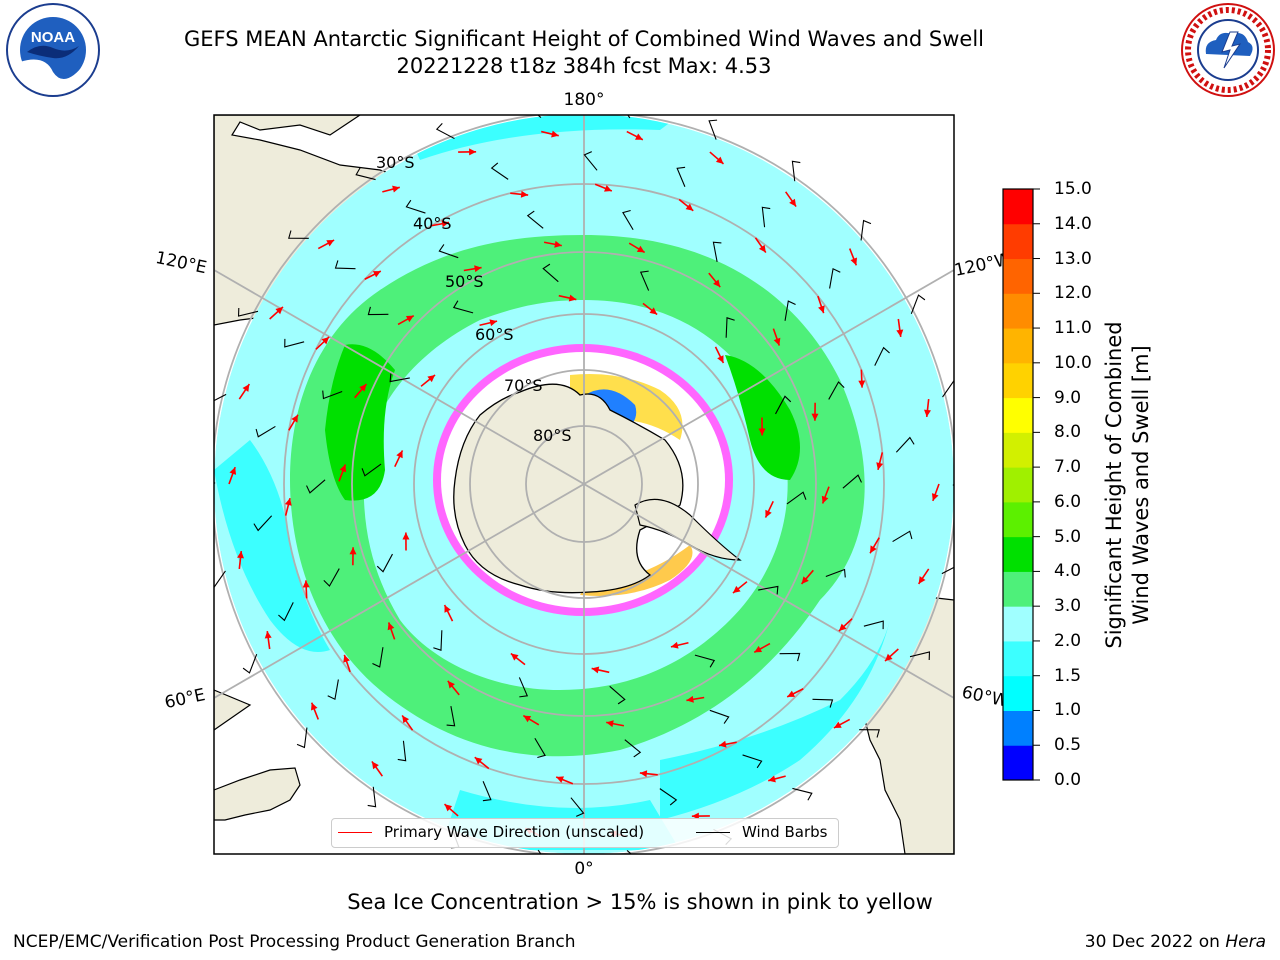 Image resolution: width=1280 pixels, height=960 pixels. I want to click on colorbar, so click(1021, 484).